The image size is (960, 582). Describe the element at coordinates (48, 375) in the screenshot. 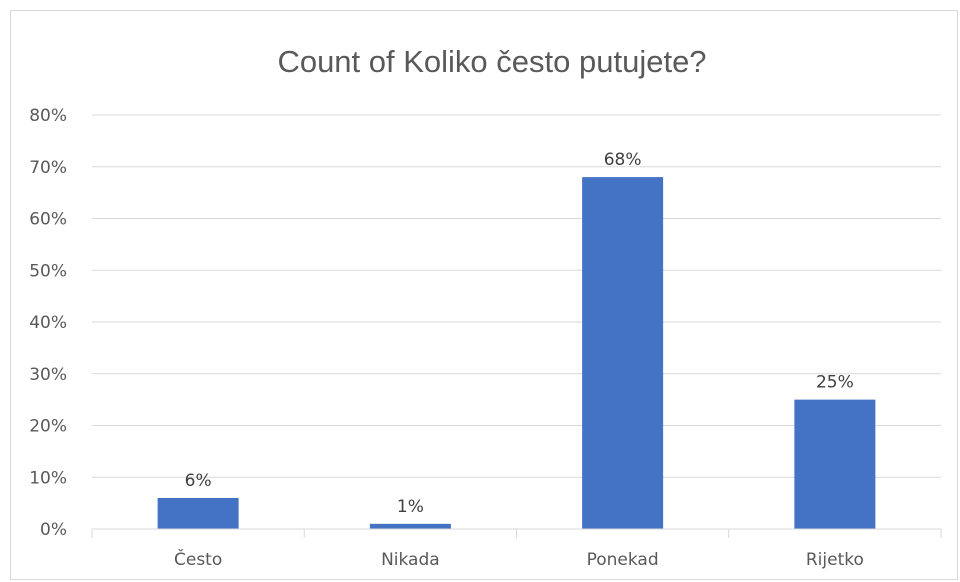

I see `y-tick-label: 30%` at that location.